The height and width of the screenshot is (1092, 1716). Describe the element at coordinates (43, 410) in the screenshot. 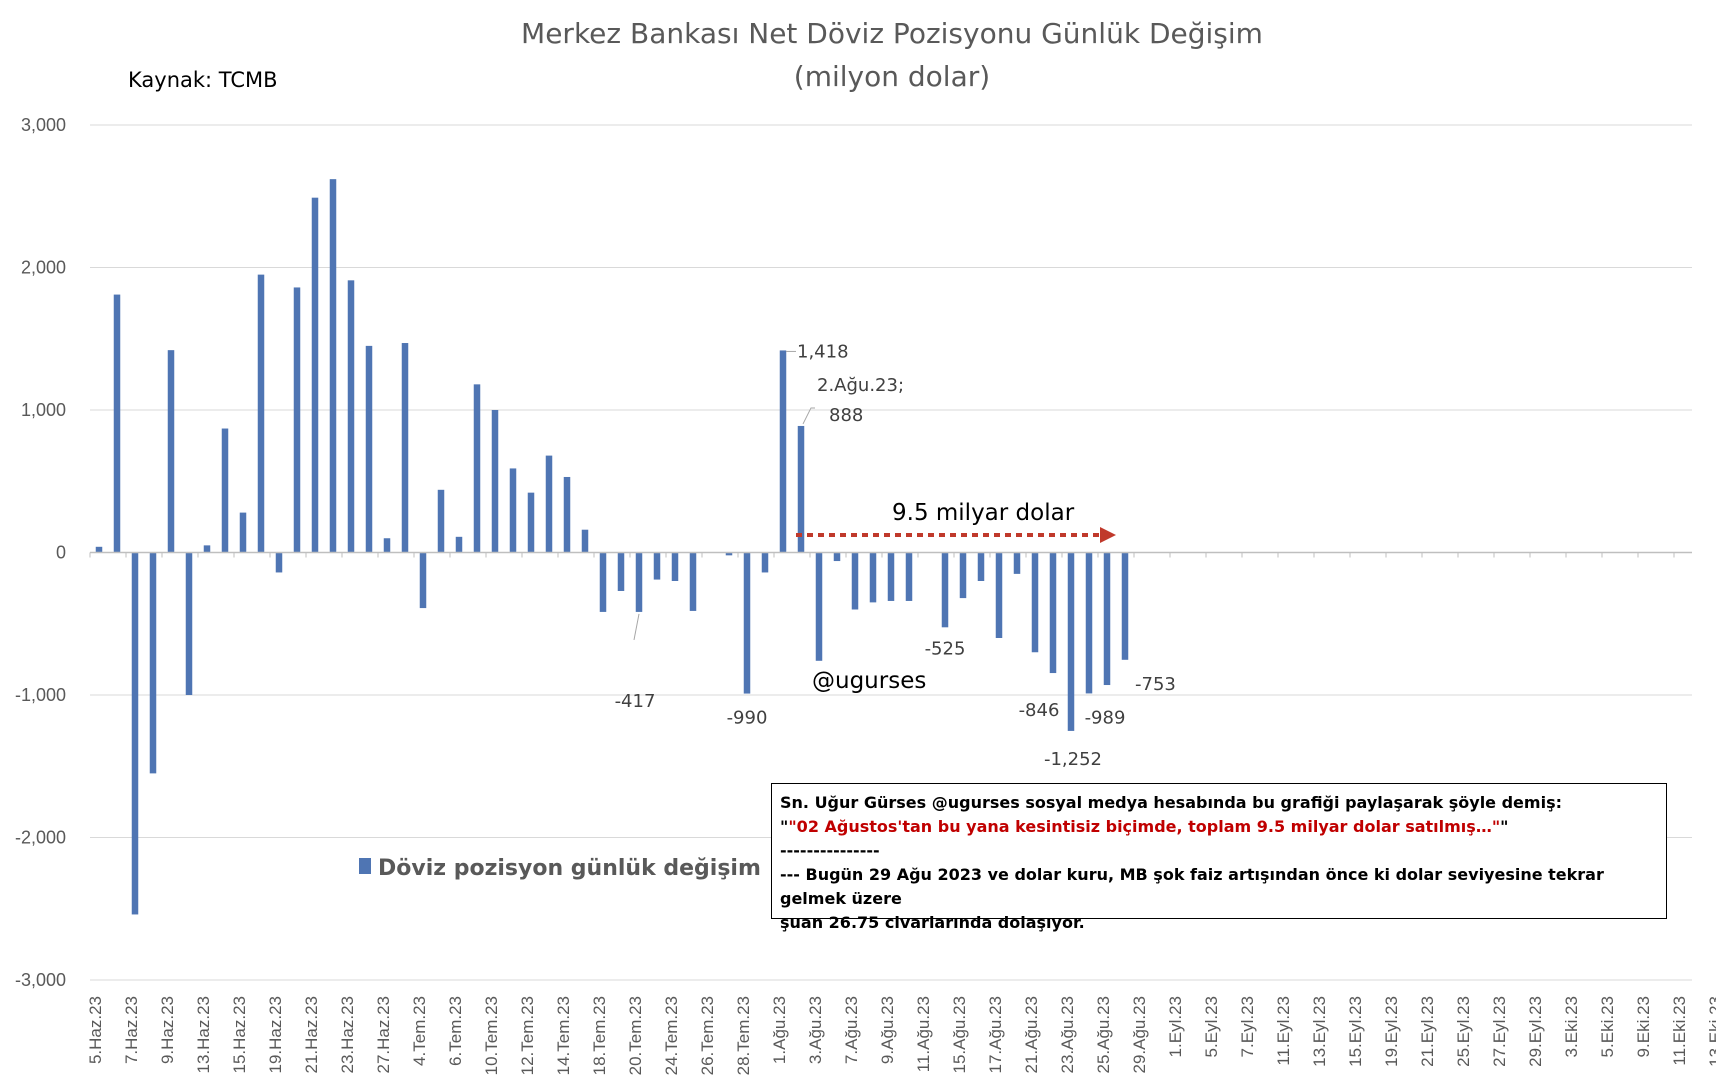

I see `y-tick-label: 1,000` at that location.